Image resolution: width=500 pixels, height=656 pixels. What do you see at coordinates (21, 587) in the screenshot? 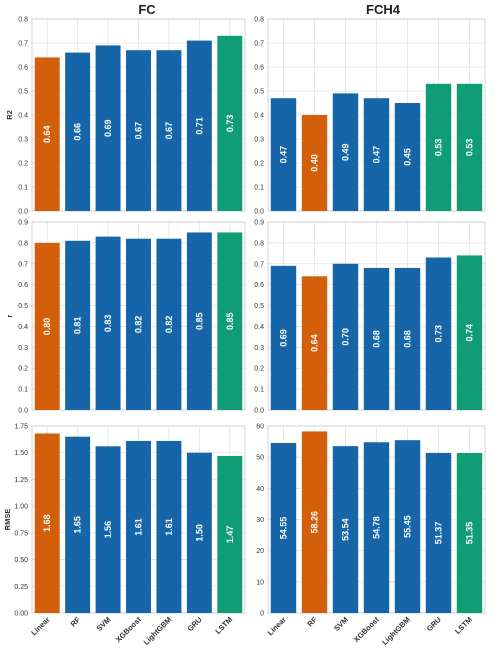
I see `y-tick-label: 0.25` at bounding box center [21, 587].